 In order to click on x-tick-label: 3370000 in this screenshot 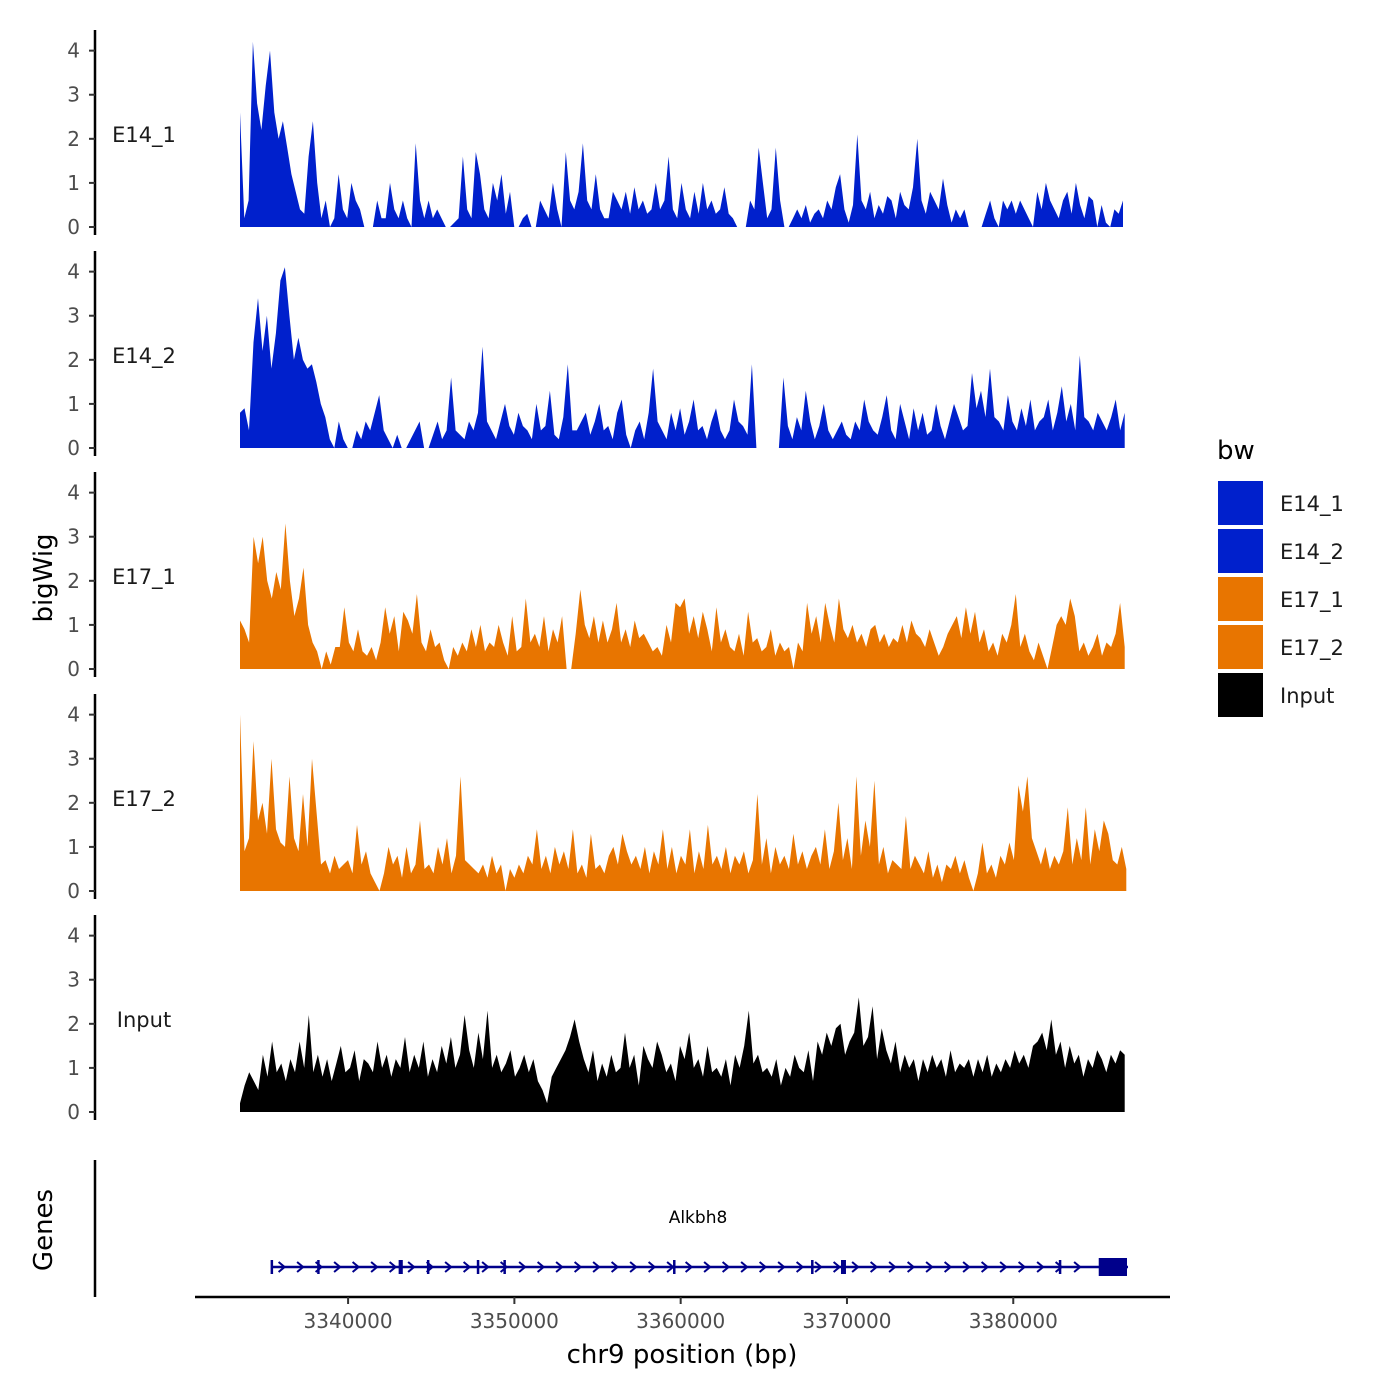, I will do `click(846, 1321)`.